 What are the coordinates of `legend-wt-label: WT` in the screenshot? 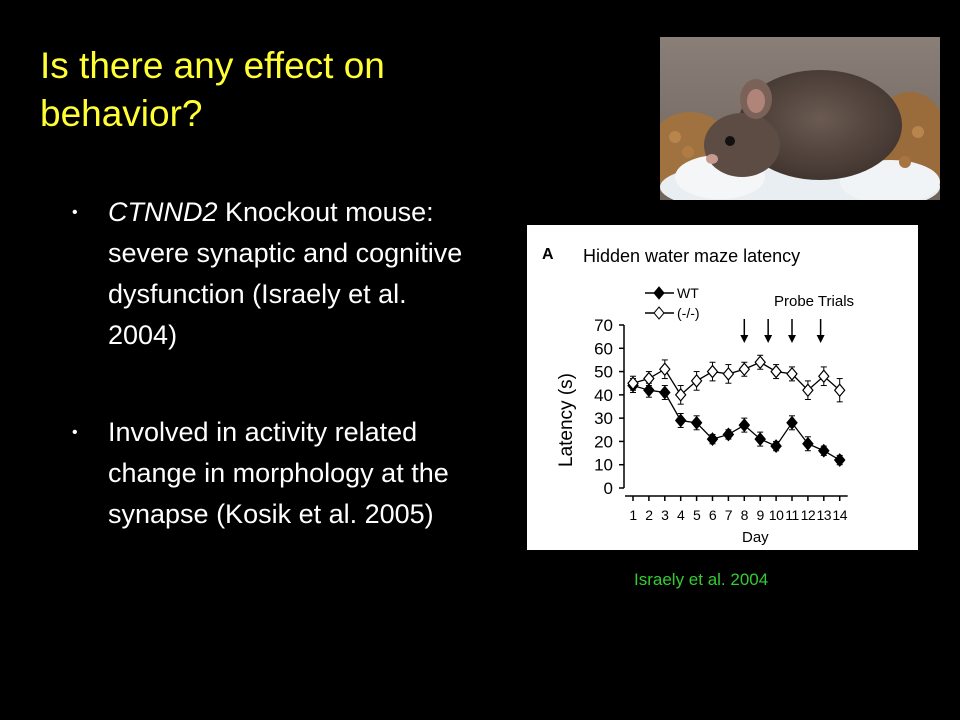 It's located at (688, 293).